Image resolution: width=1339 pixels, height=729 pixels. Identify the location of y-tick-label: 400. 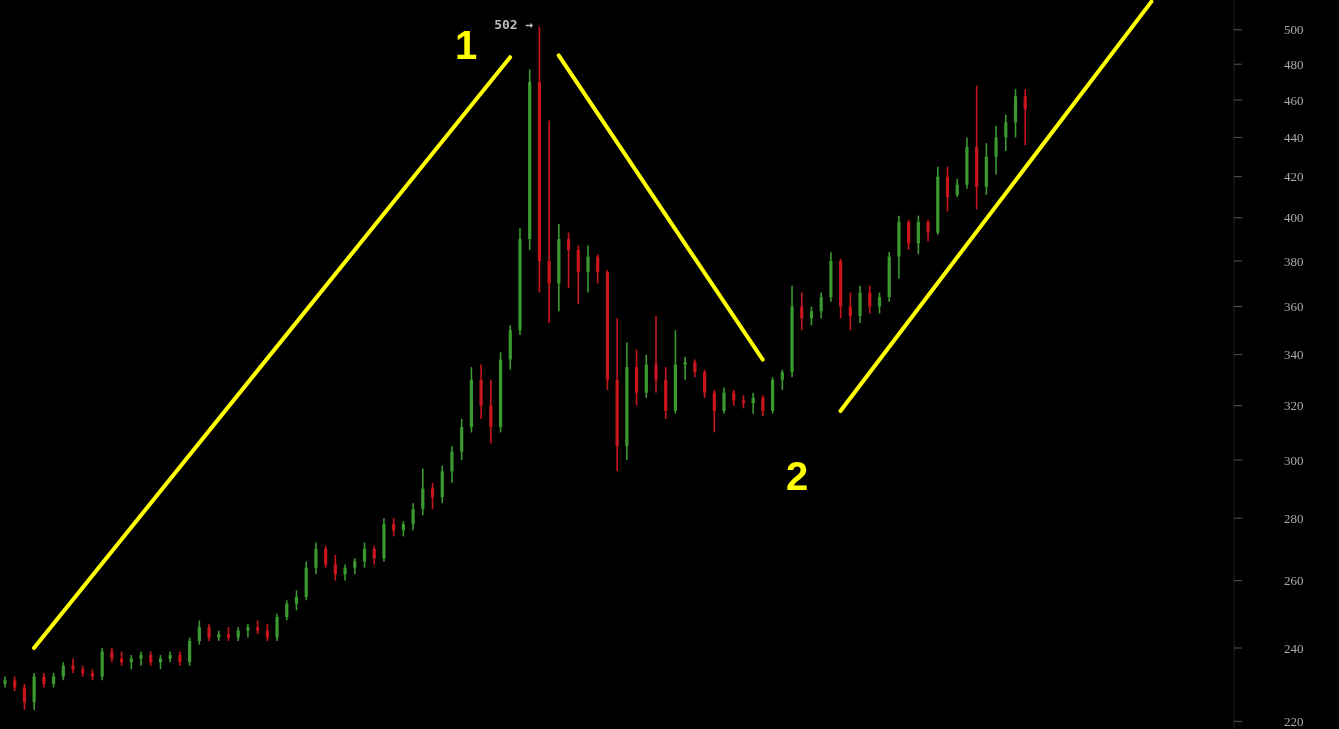
(1294, 218).